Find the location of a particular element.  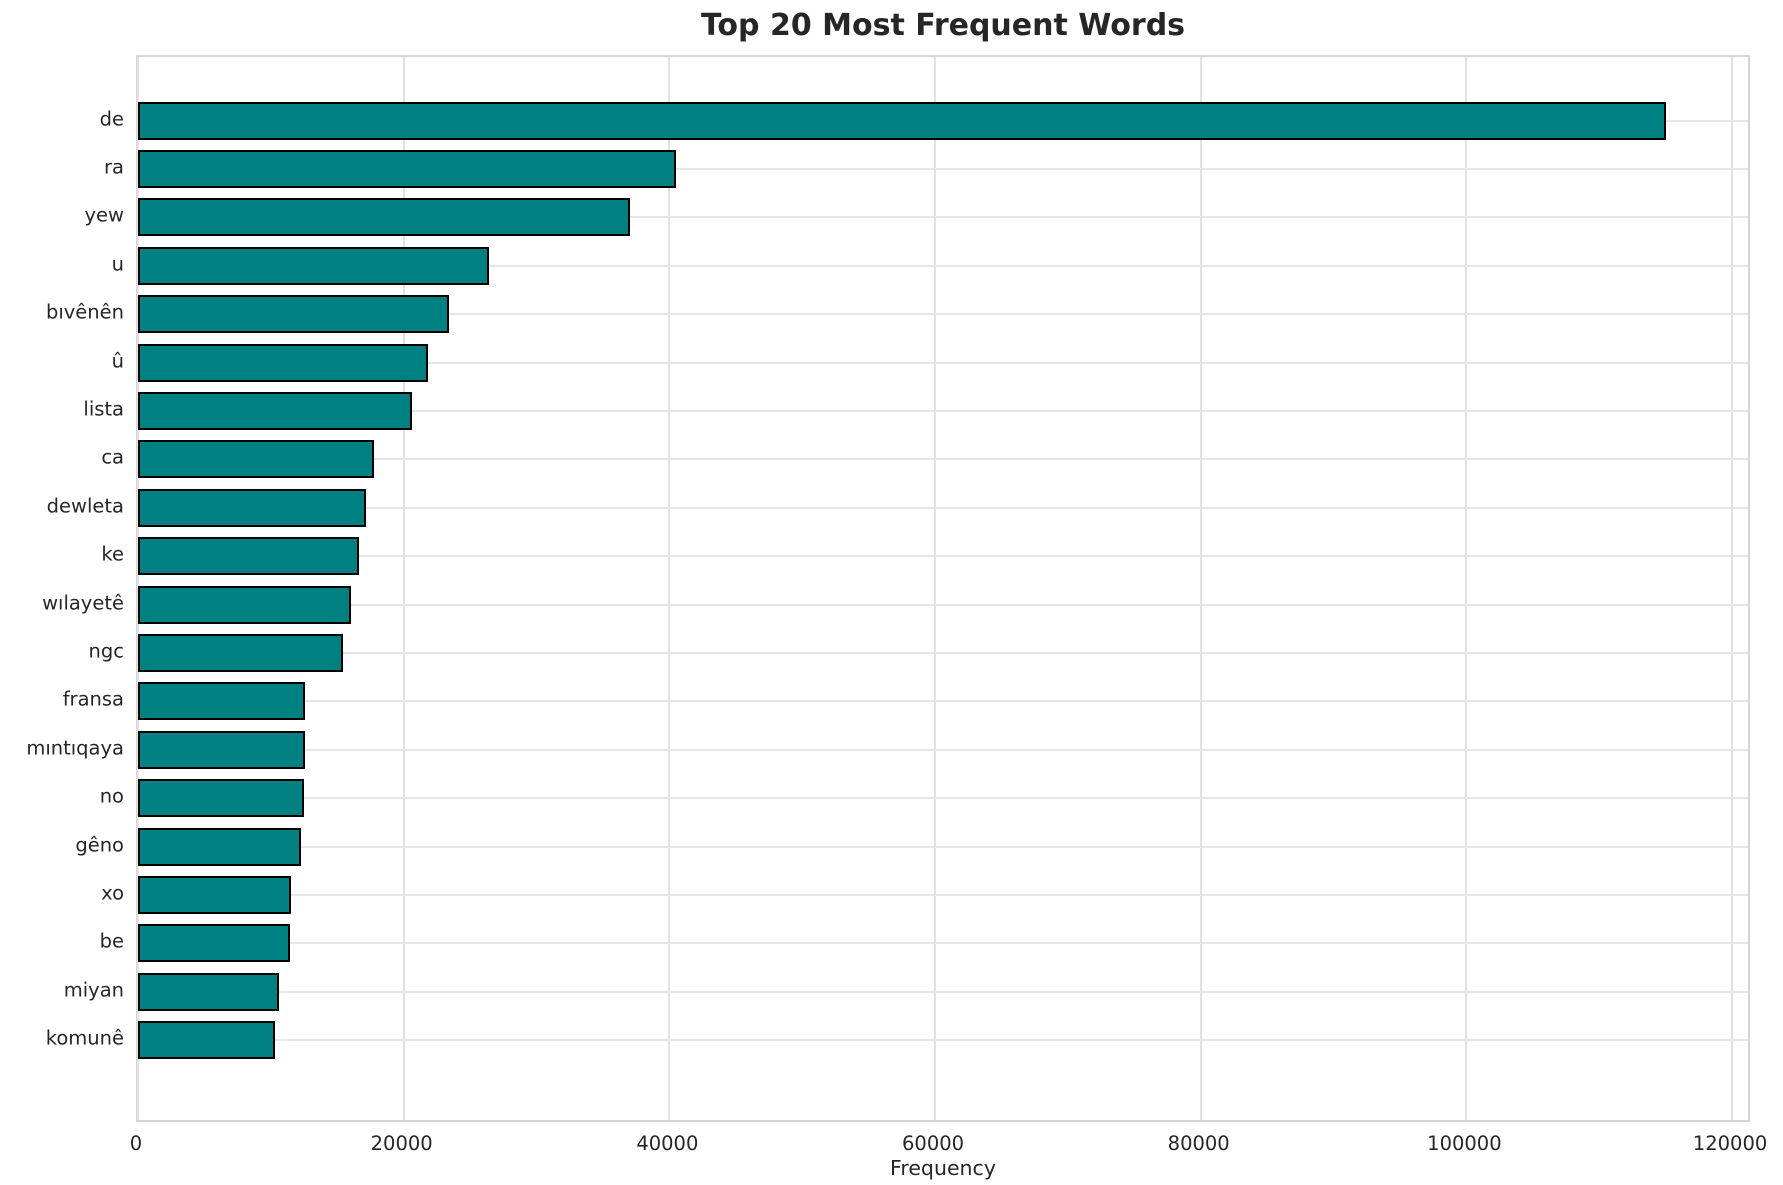

bar-no is located at coordinates (221, 798).